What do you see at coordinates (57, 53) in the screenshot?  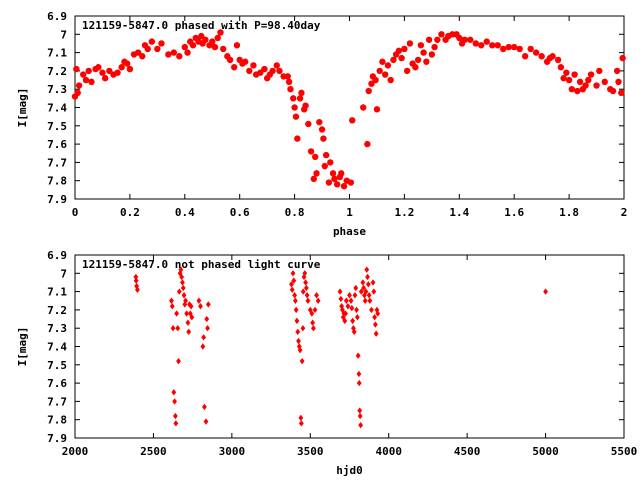 I see `phased-y-tick-label: 7.1` at bounding box center [57, 53].